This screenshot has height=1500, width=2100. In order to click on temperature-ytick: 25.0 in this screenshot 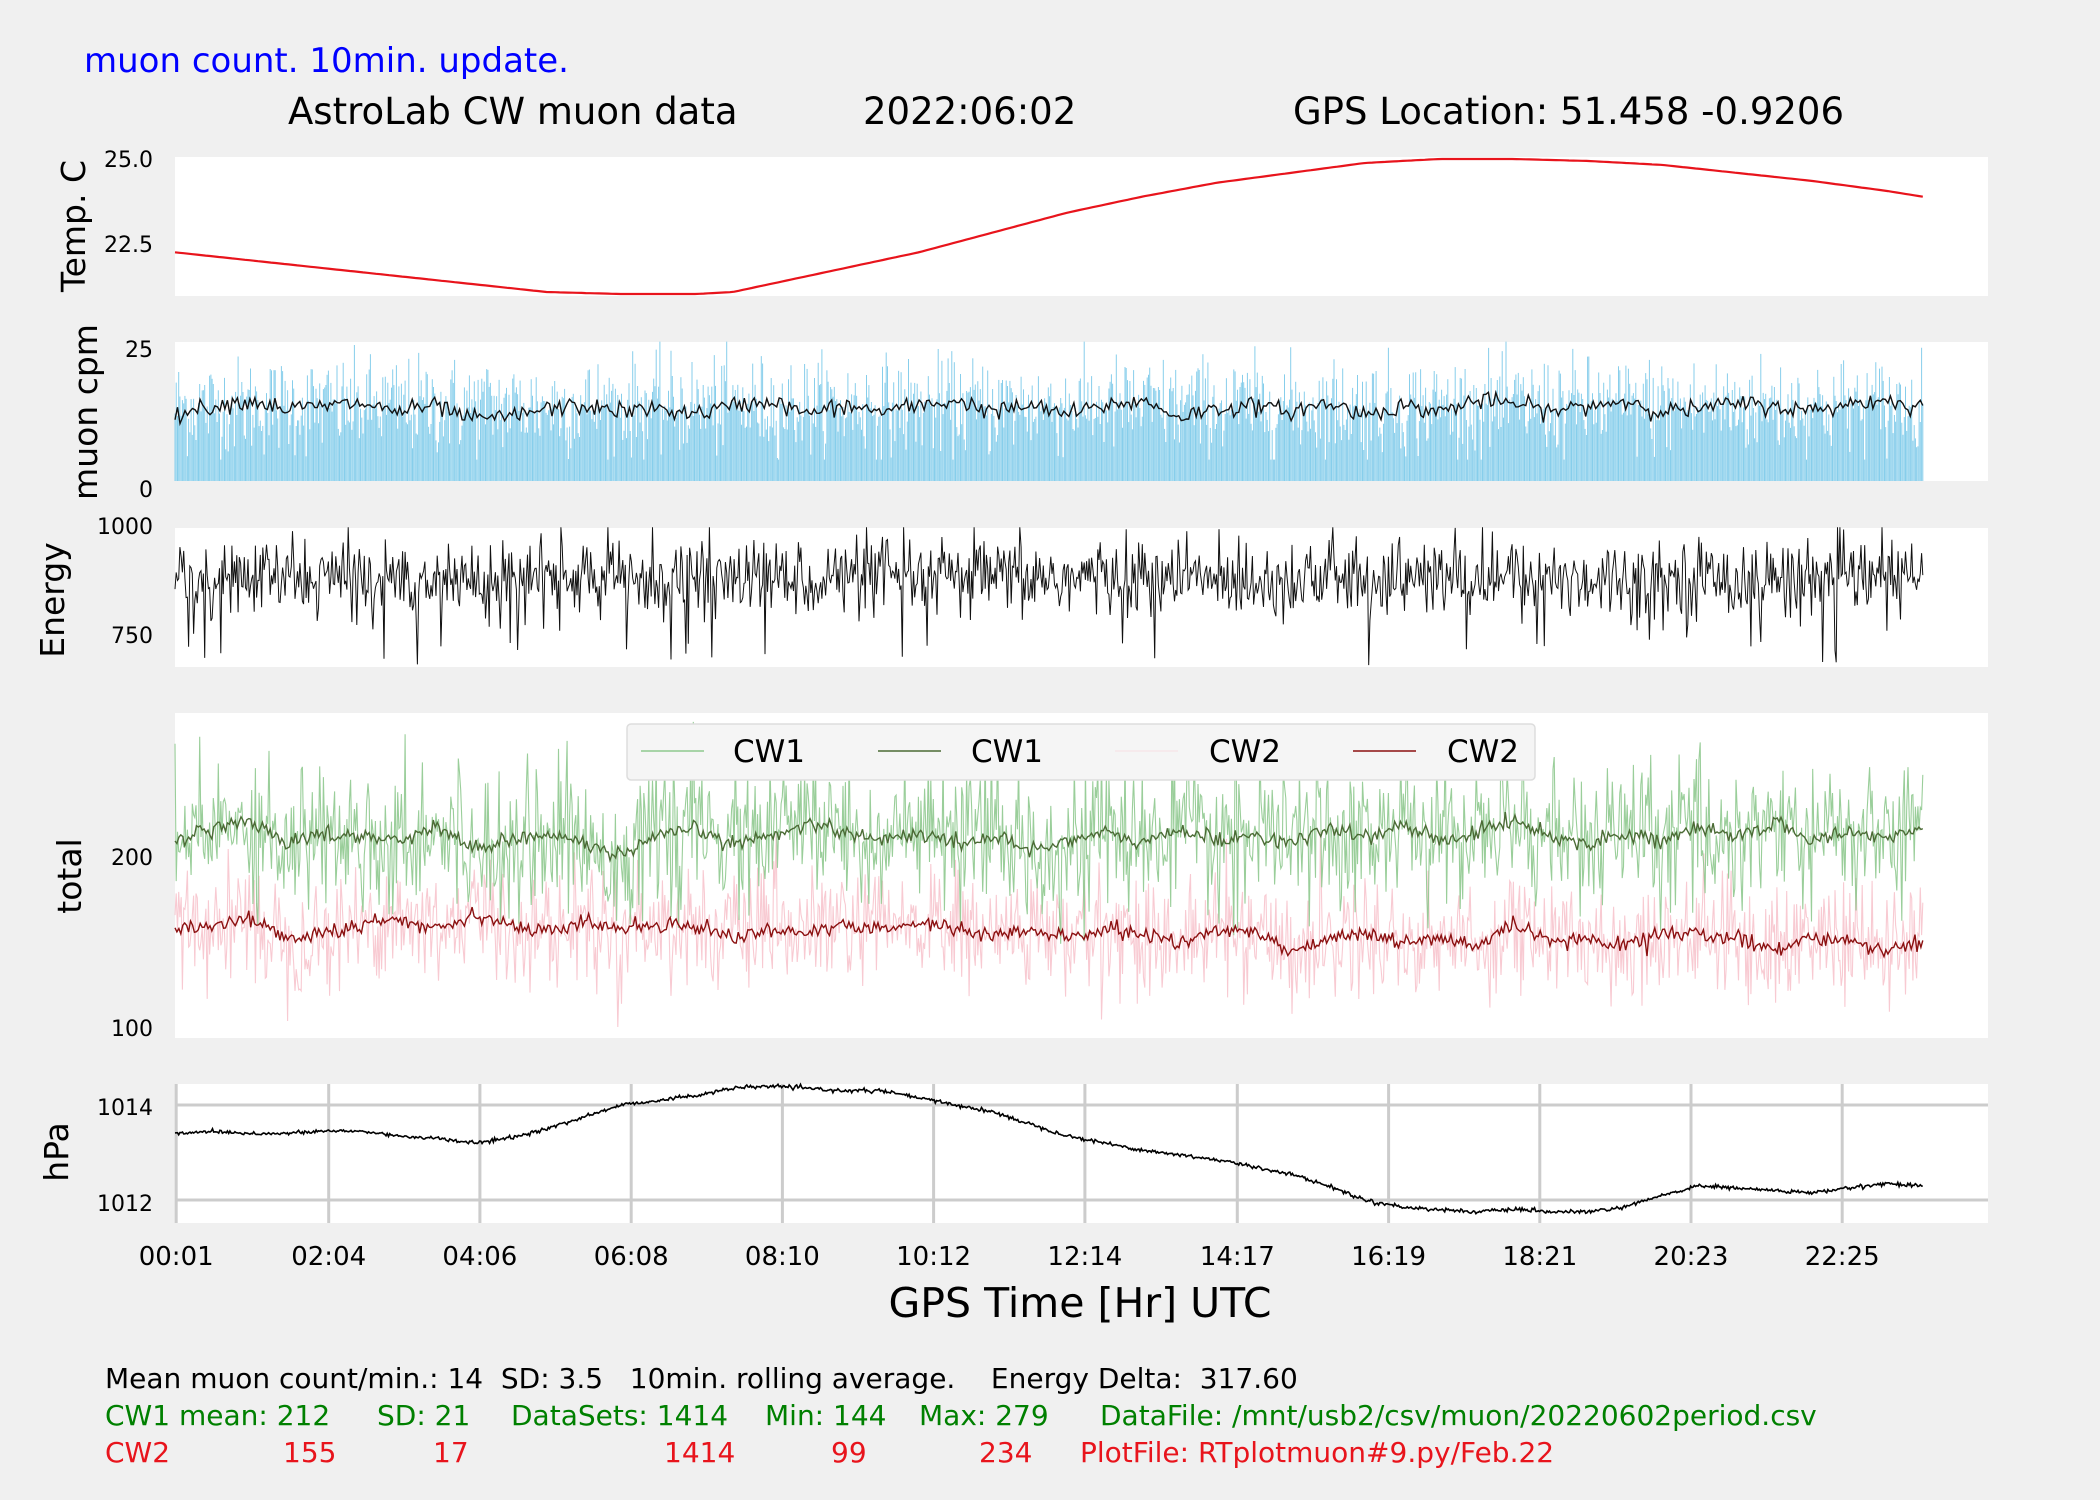, I will do `click(128, 160)`.